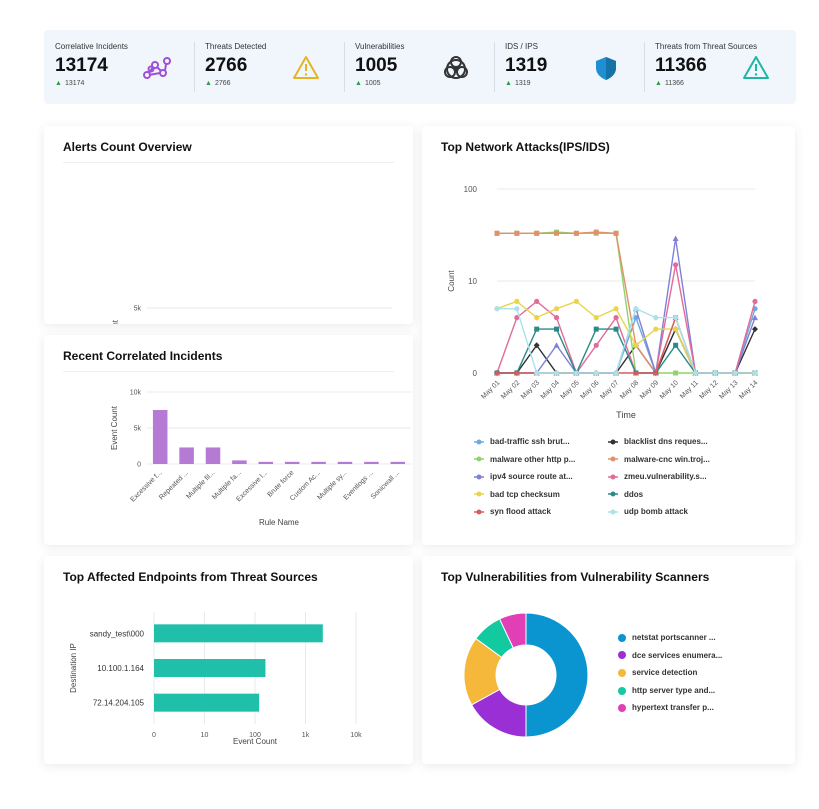 The width and height of the screenshot is (819, 809). Describe the element at coordinates (648, 512) in the screenshot. I see `legend-item: udp bomb attack` at that location.